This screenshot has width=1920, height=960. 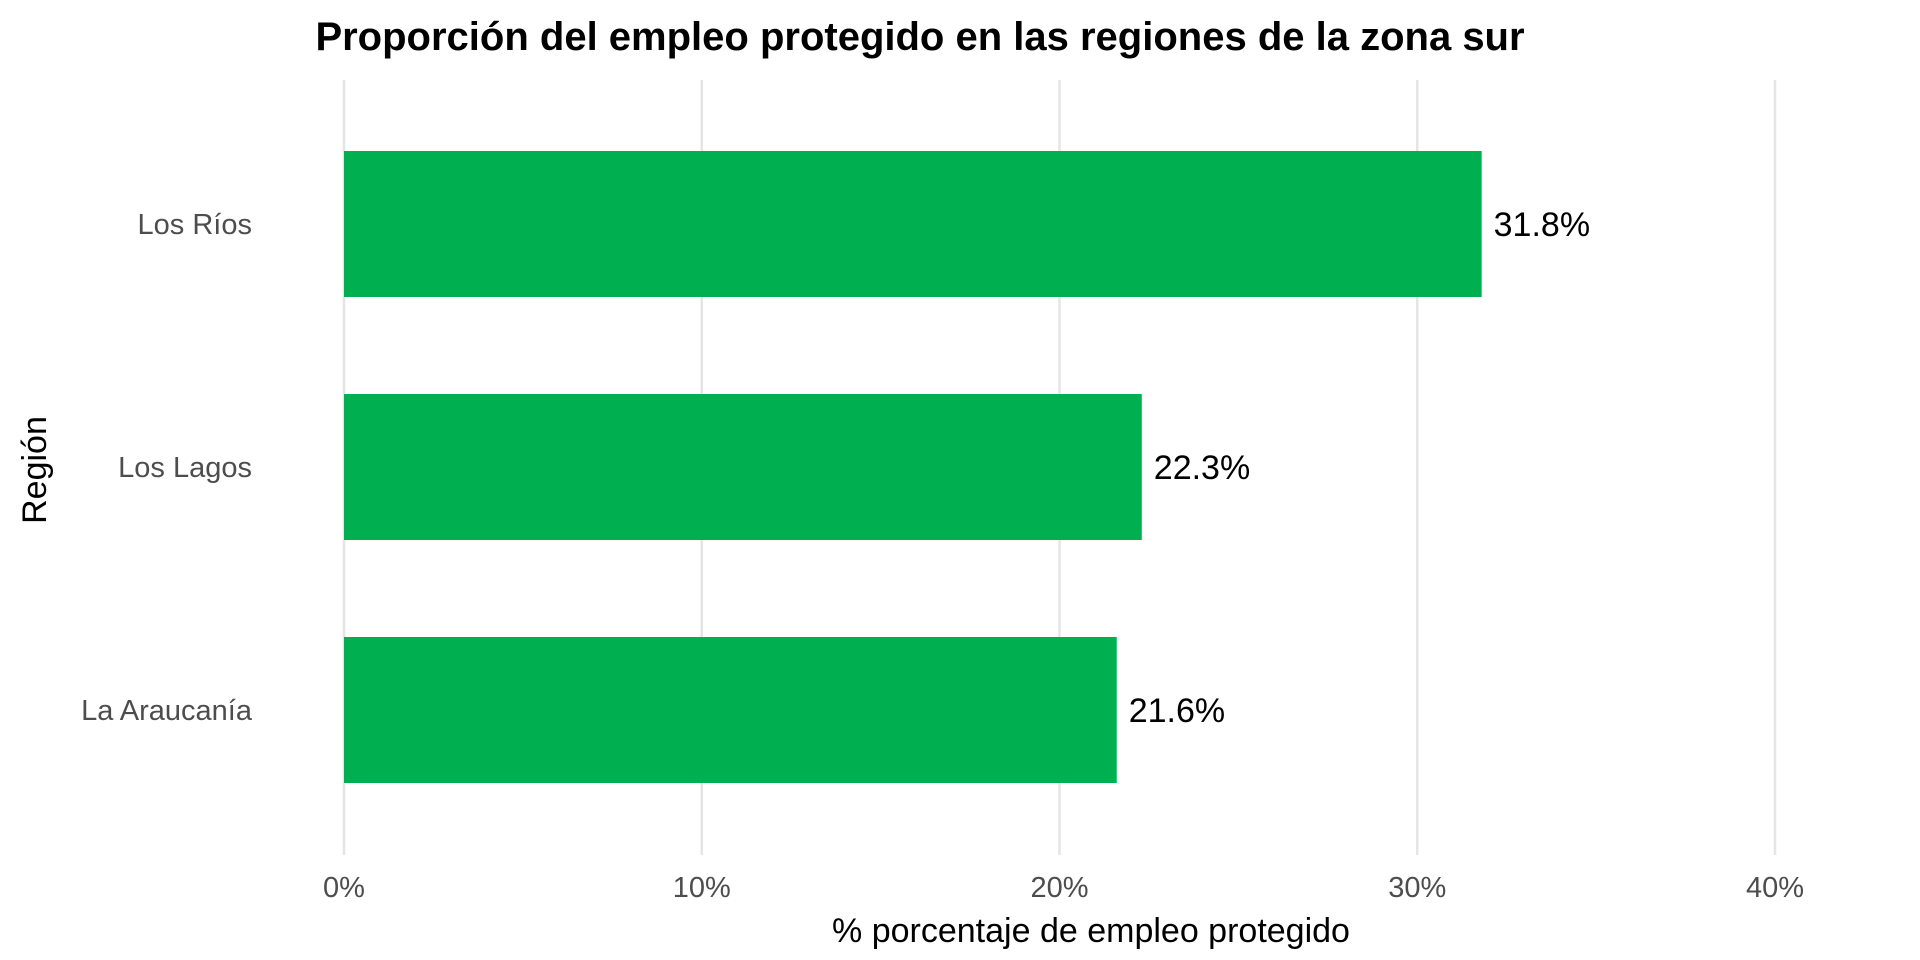 I want to click on x-tick-label: 20%, so click(x=1059, y=888).